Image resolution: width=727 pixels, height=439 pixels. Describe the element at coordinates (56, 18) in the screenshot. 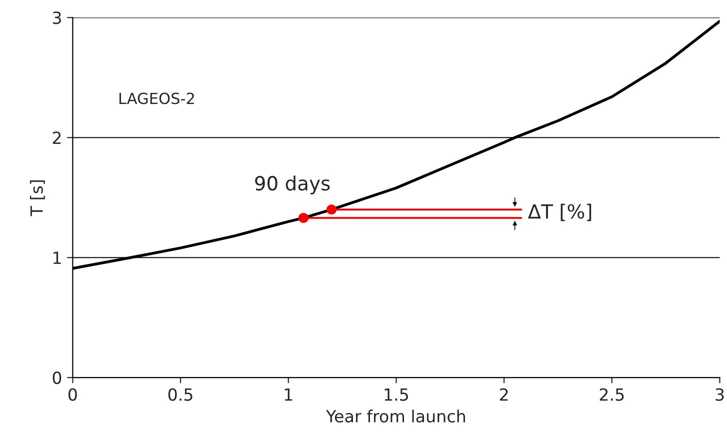

I see `y-tick-label: 3` at that location.